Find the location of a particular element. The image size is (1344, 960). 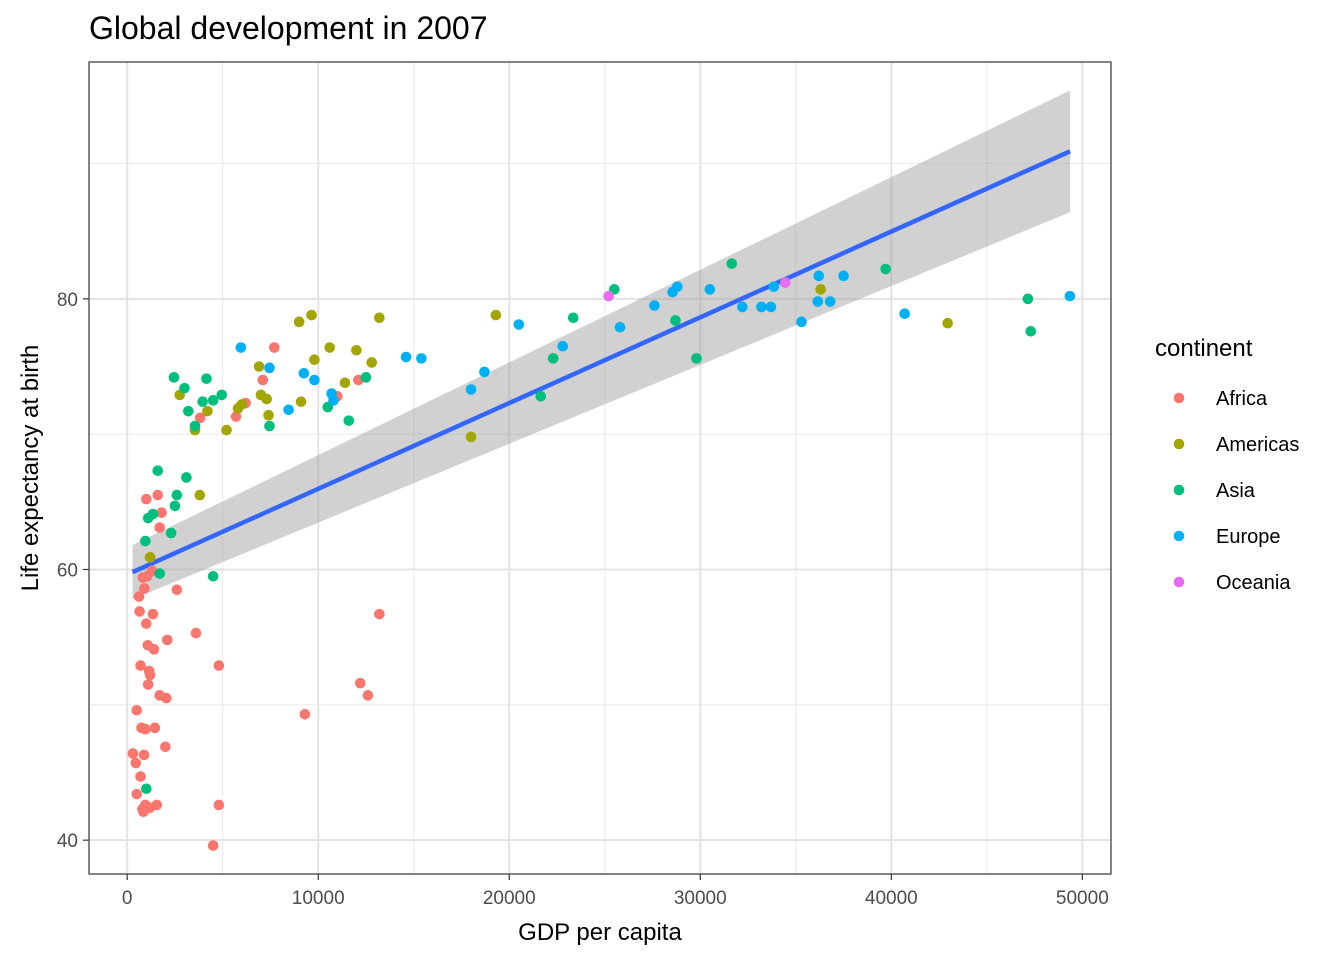

x-tick-label: 20000 is located at coordinates (509, 898).